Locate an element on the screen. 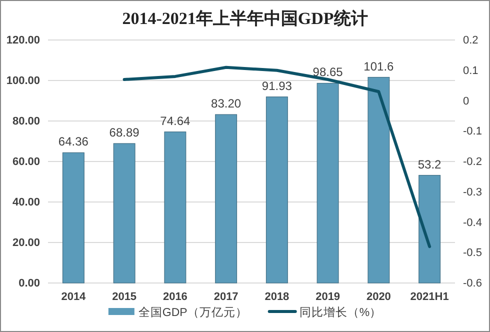  x-tick-label: 2021H1 is located at coordinates (429, 296).